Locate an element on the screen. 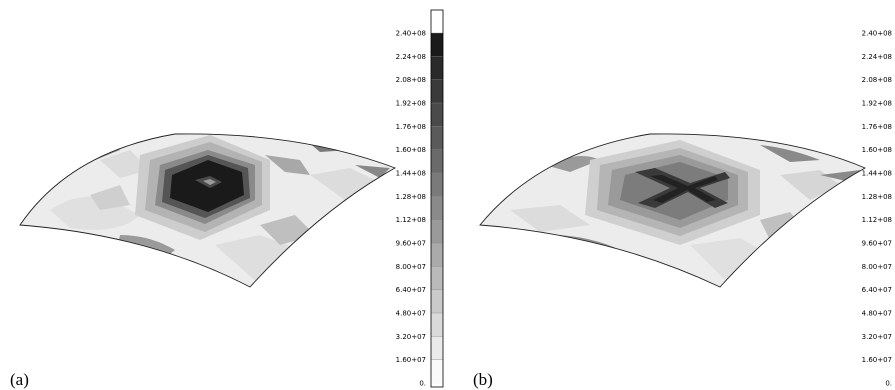 The width and height of the screenshot is (895, 390). colorbar-a-tick-label: 4.80+07 is located at coordinates (411, 314).